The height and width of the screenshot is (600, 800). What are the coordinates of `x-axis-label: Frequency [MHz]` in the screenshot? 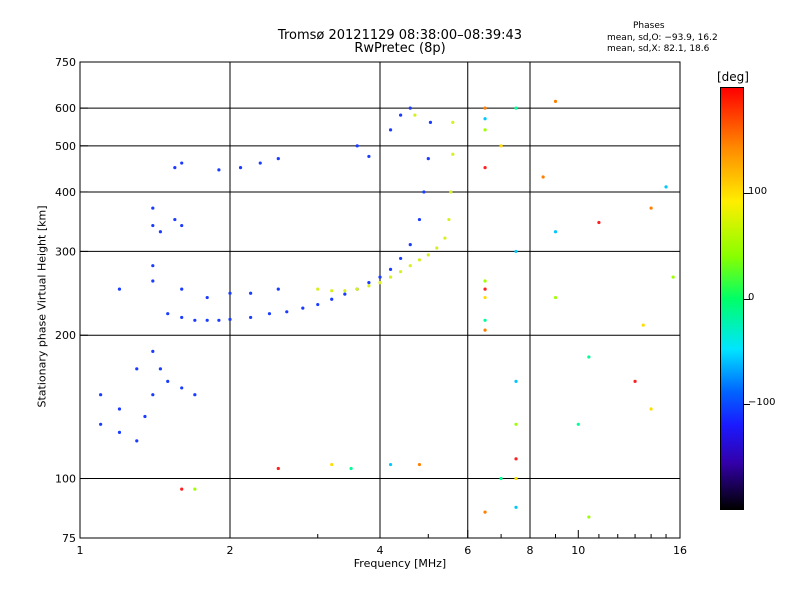 It's located at (400, 563).